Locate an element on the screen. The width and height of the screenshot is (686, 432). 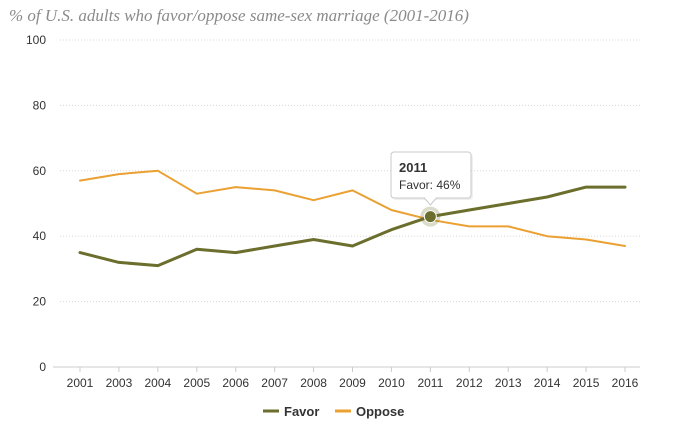
y-tick-label: 0 is located at coordinates (42, 367).